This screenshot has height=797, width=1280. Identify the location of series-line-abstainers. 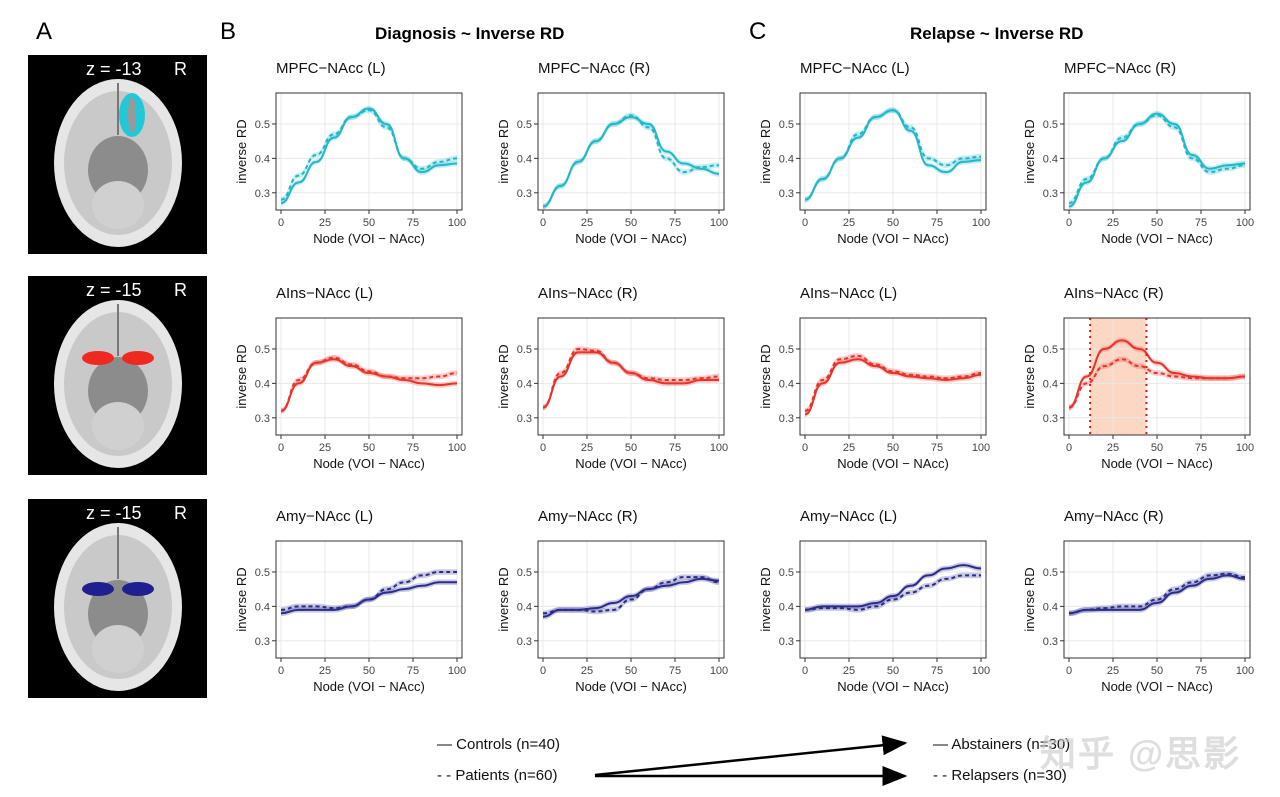
(893, 587).